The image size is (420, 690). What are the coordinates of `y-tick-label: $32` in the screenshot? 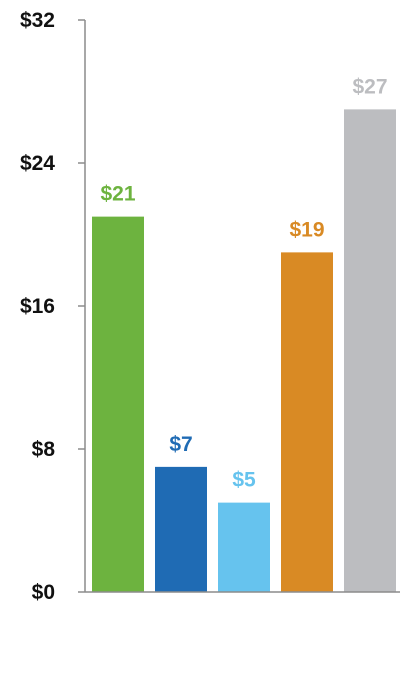 It's located at (37, 20).